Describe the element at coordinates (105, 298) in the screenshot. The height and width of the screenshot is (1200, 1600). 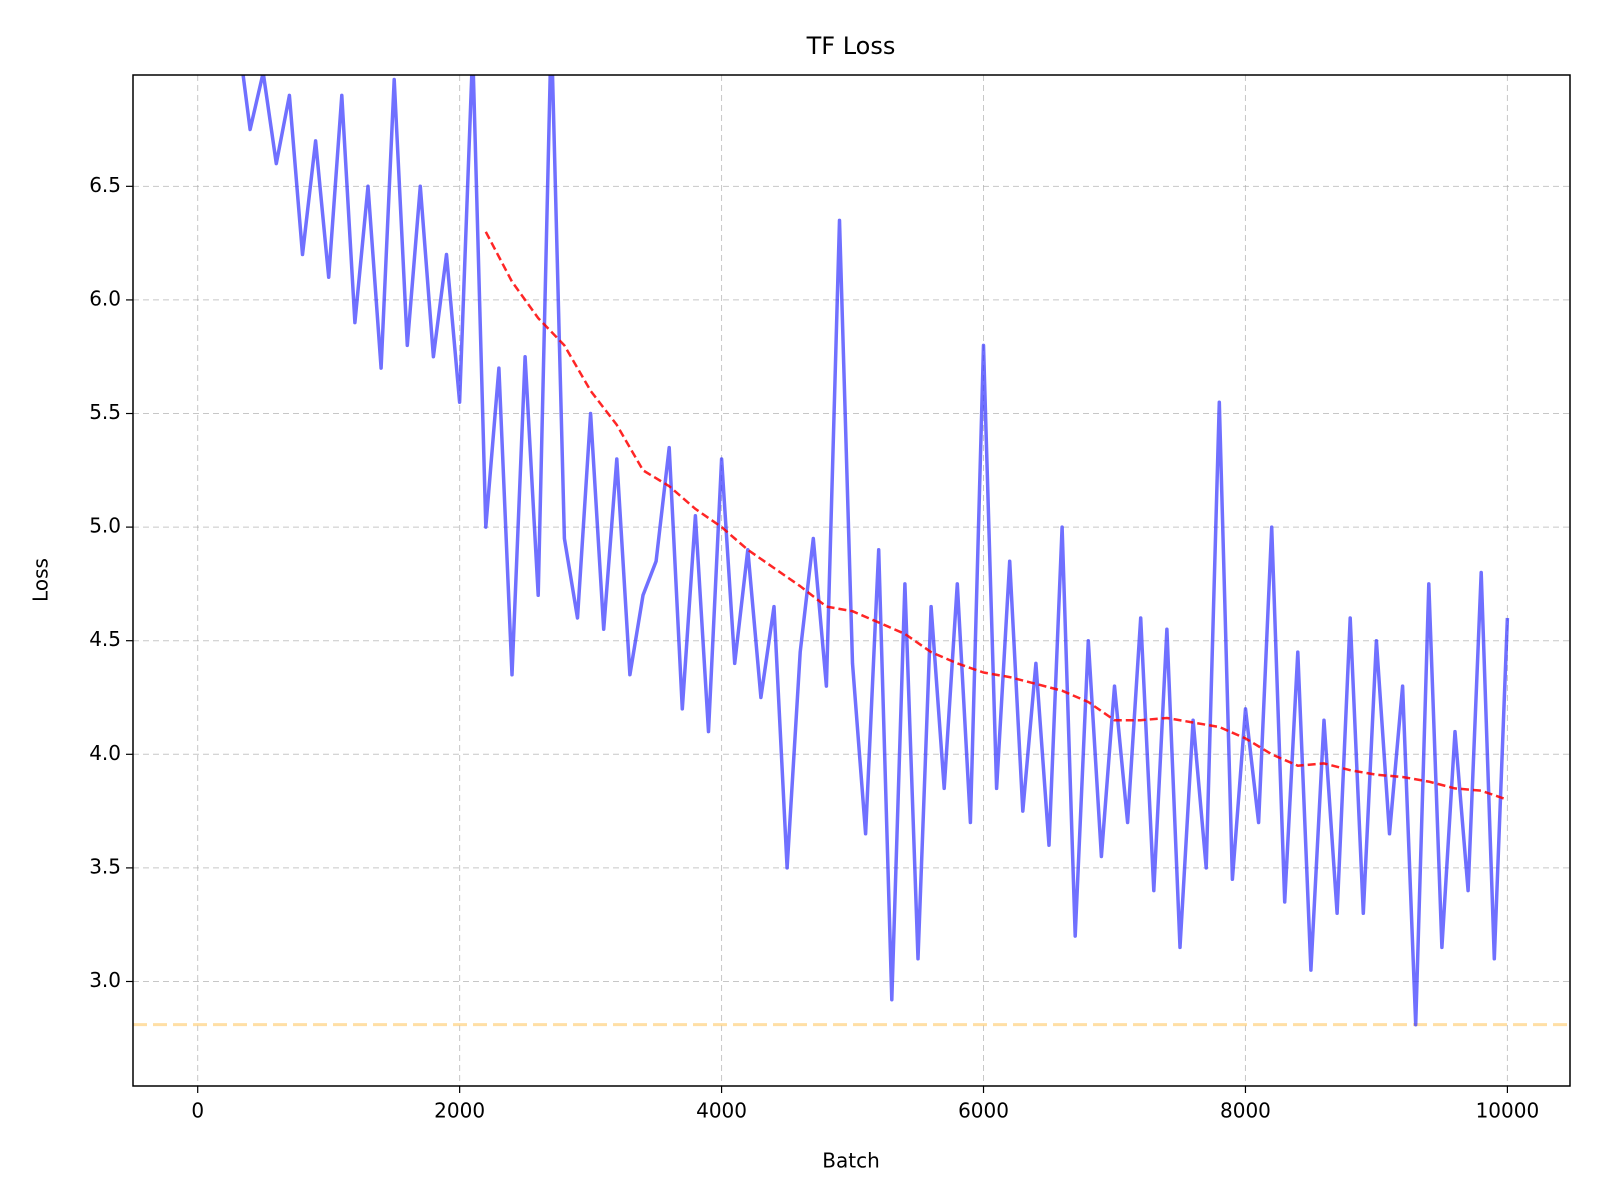
I see `y-tick-label: 6.0` at that location.